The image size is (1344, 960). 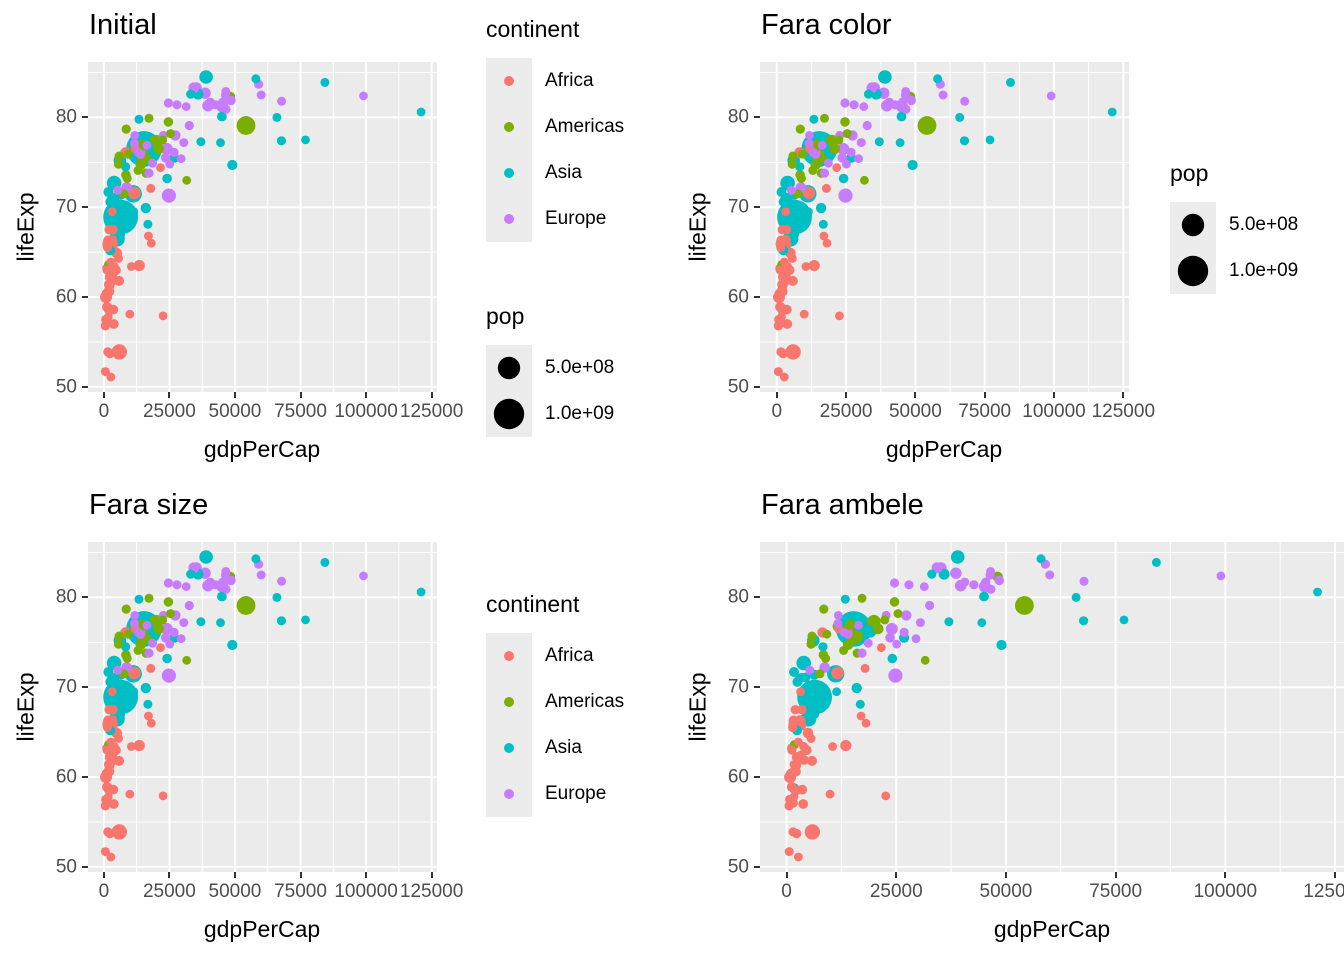 What do you see at coordinates (509, 368) in the screenshot?
I see `pop-small-swatch-icon` at bounding box center [509, 368].